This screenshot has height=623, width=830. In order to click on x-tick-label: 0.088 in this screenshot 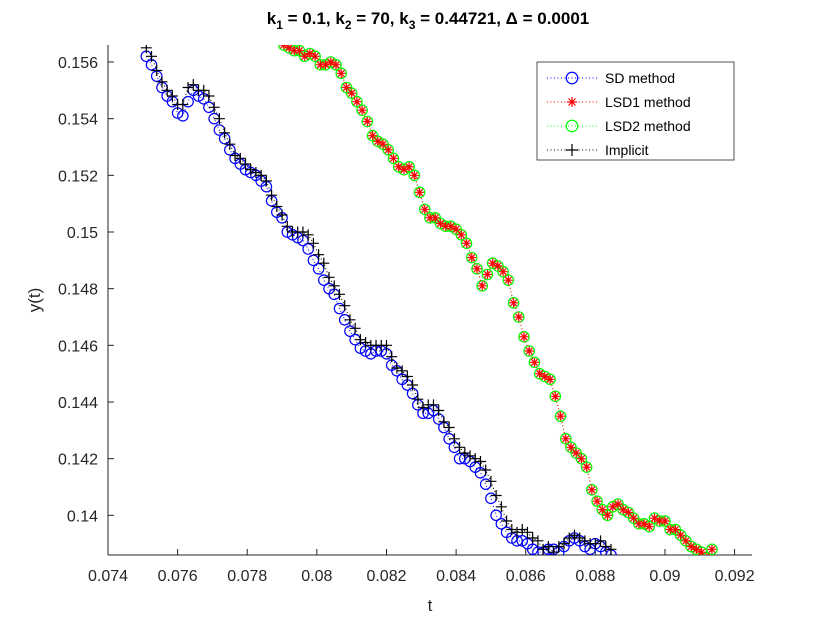, I will do `click(595, 576)`.